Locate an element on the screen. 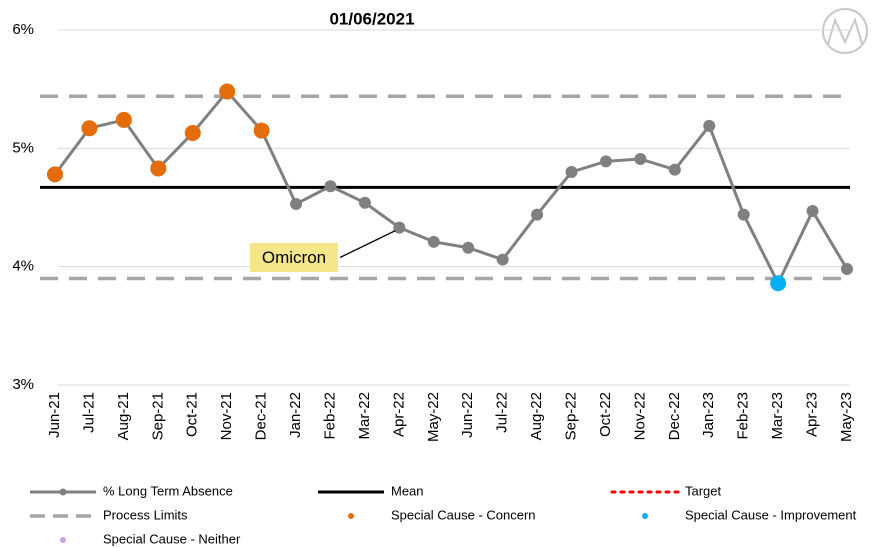 This screenshot has width=876, height=548. x-tick-label: Jun-21 is located at coordinates (54, 415).